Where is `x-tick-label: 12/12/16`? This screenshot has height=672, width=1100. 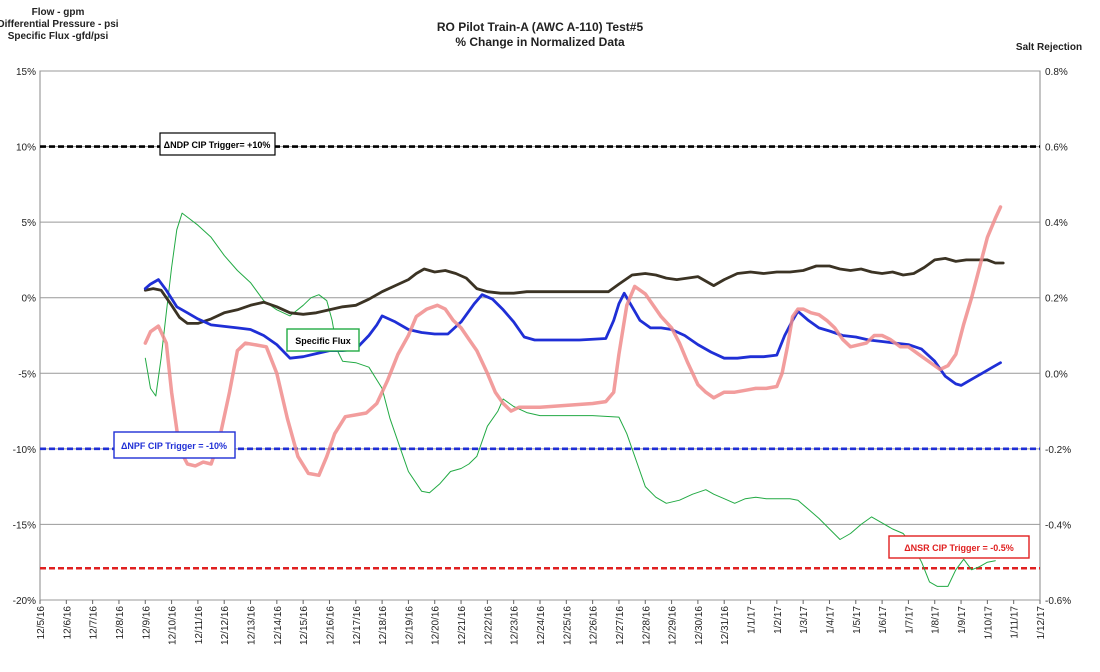 x-tick-label: 12/12/16 is located at coordinates (225, 625).